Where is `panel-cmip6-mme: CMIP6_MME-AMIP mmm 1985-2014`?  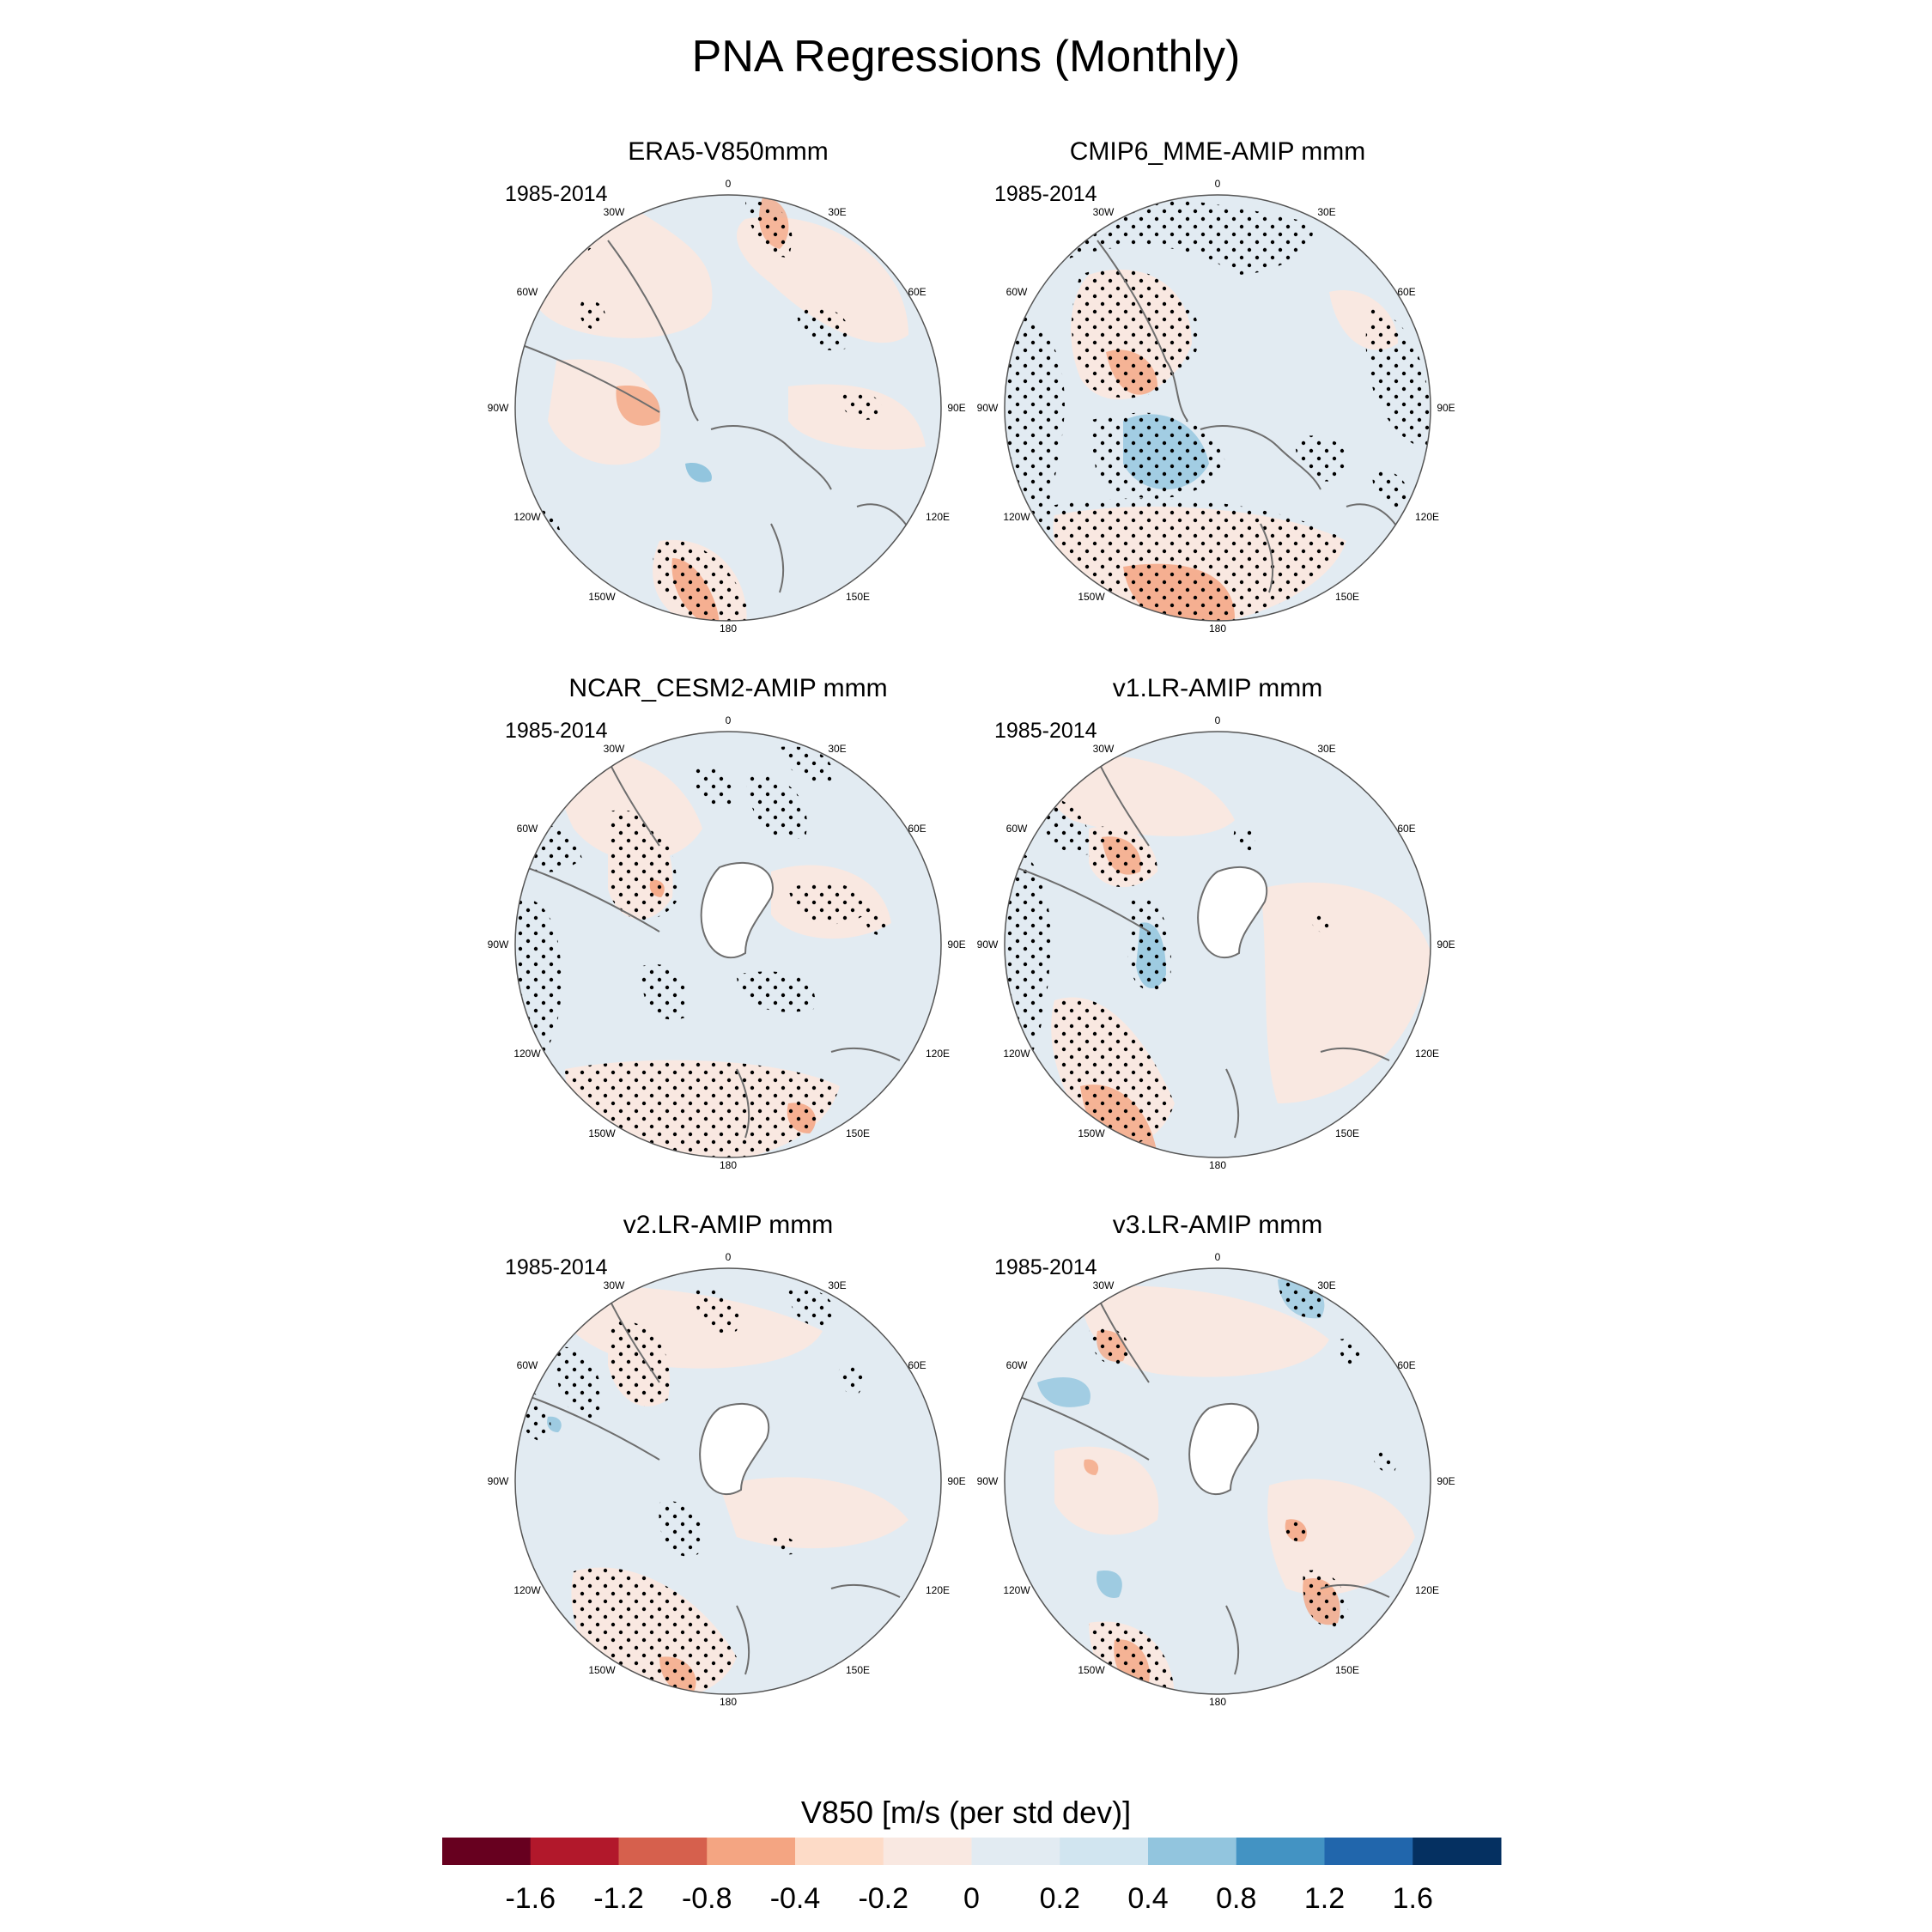
panel-cmip6-mme: CMIP6_MME-AMIP mmm 1985-2014 is located at coordinates (1217, 395).